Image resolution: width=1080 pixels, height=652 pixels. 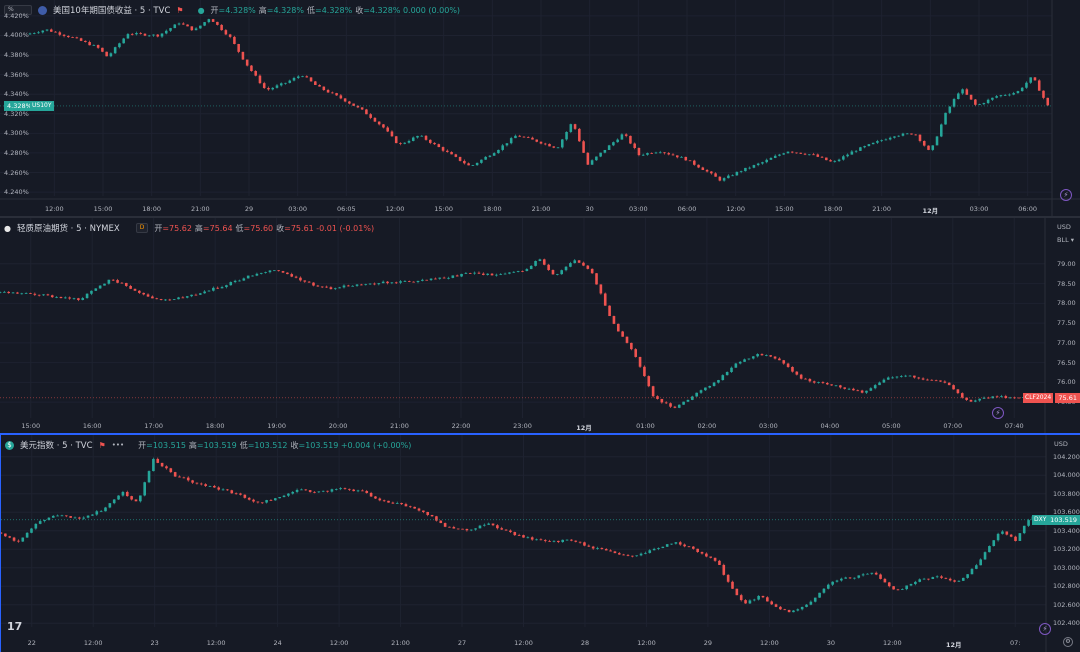 I want to click on y-tick-label: 77.50, so click(x=1066, y=323).